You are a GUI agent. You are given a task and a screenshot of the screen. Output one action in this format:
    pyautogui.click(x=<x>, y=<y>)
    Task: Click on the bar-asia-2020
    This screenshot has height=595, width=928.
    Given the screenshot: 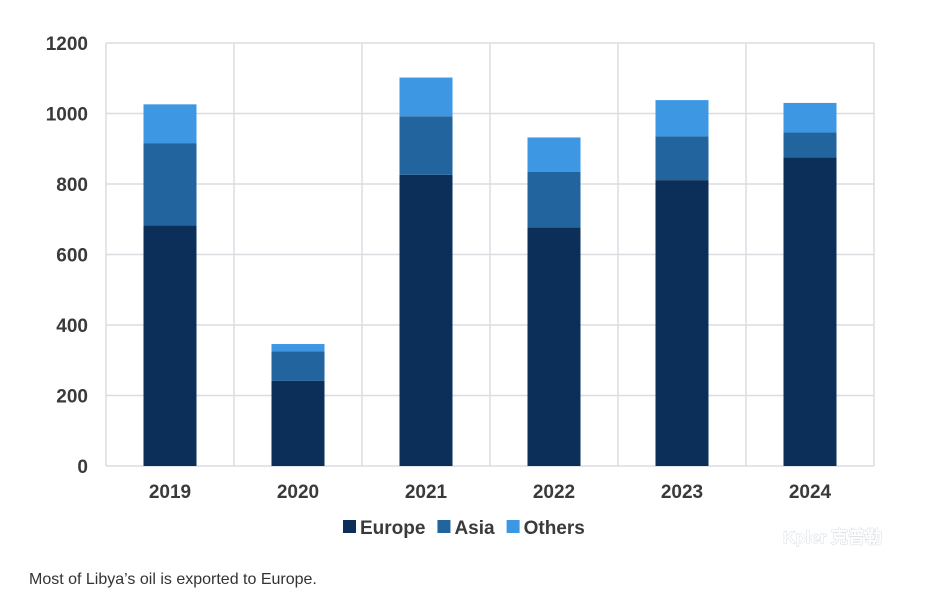 What is the action you would take?
    pyautogui.click(x=298, y=366)
    